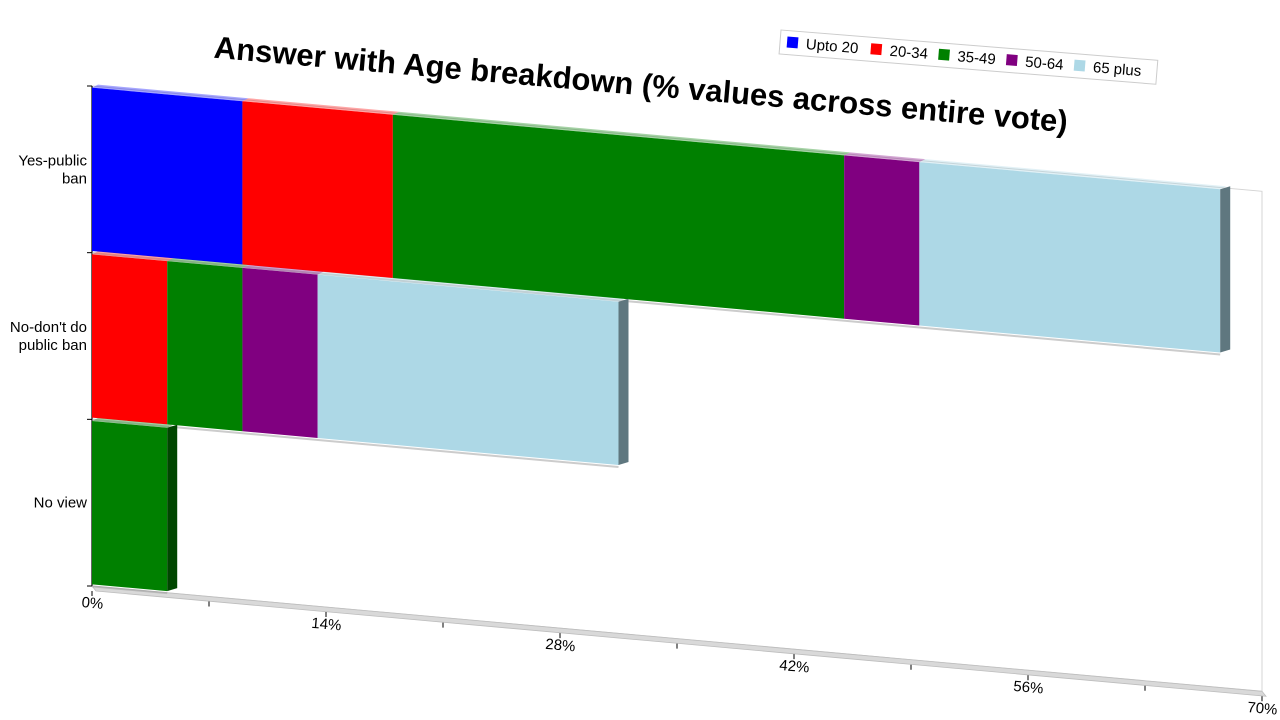 The image size is (1280, 720). I want to click on x-tick-label: 42%, so click(794, 667).